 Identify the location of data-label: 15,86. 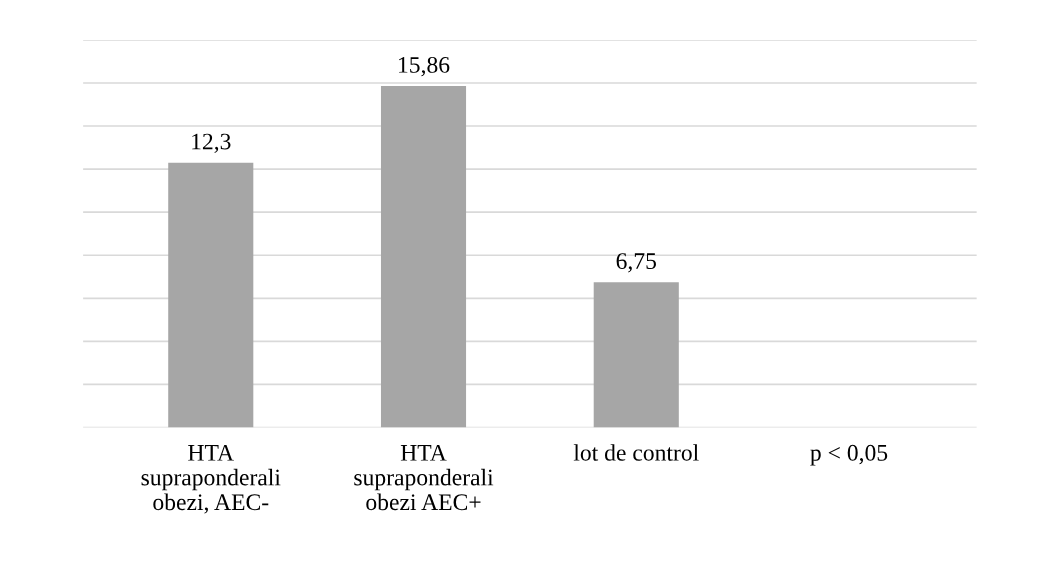
(424, 66).